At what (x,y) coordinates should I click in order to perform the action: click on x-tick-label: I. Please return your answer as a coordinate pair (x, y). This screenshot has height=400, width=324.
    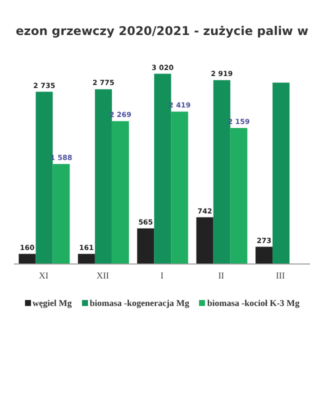
    Looking at the image, I should click on (162, 275).